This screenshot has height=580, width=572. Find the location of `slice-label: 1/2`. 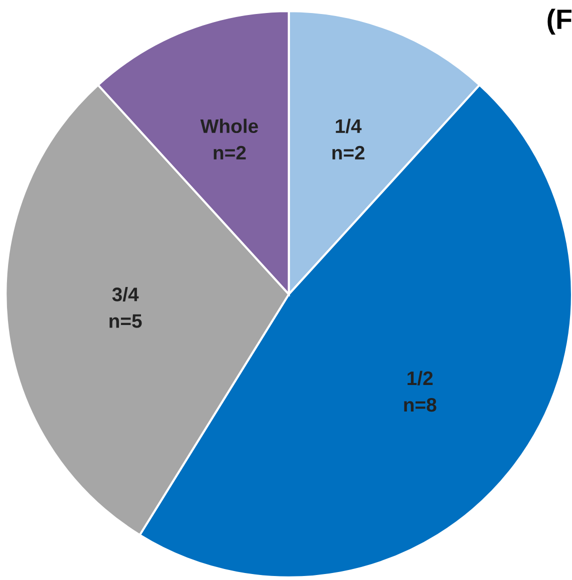

slice-label: 1/2 is located at coordinates (420, 378).